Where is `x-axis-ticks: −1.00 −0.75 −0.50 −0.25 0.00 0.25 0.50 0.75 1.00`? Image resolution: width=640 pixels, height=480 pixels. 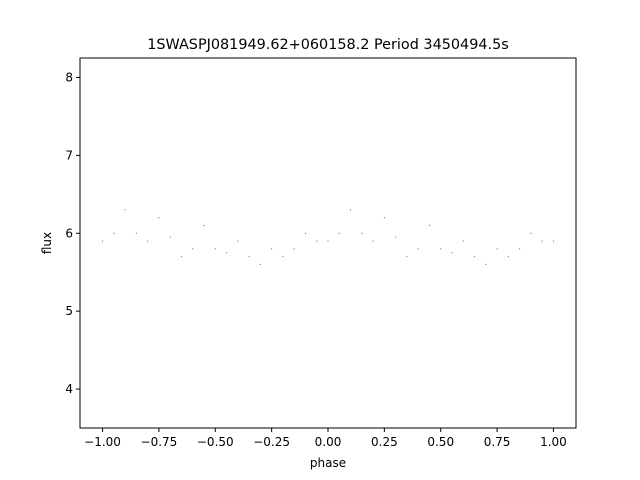 x-axis-ticks: −1.00 −0.75 −0.50 −0.25 0.00 0.25 0.50 0.75 1.00 is located at coordinates (325, 438).